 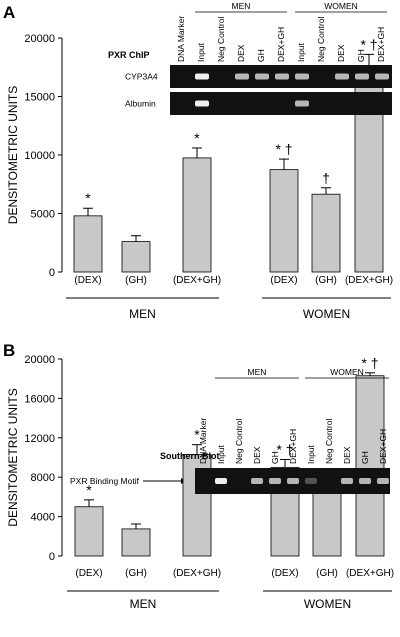 I want to click on panel-label: B, so click(x=9, y=350).